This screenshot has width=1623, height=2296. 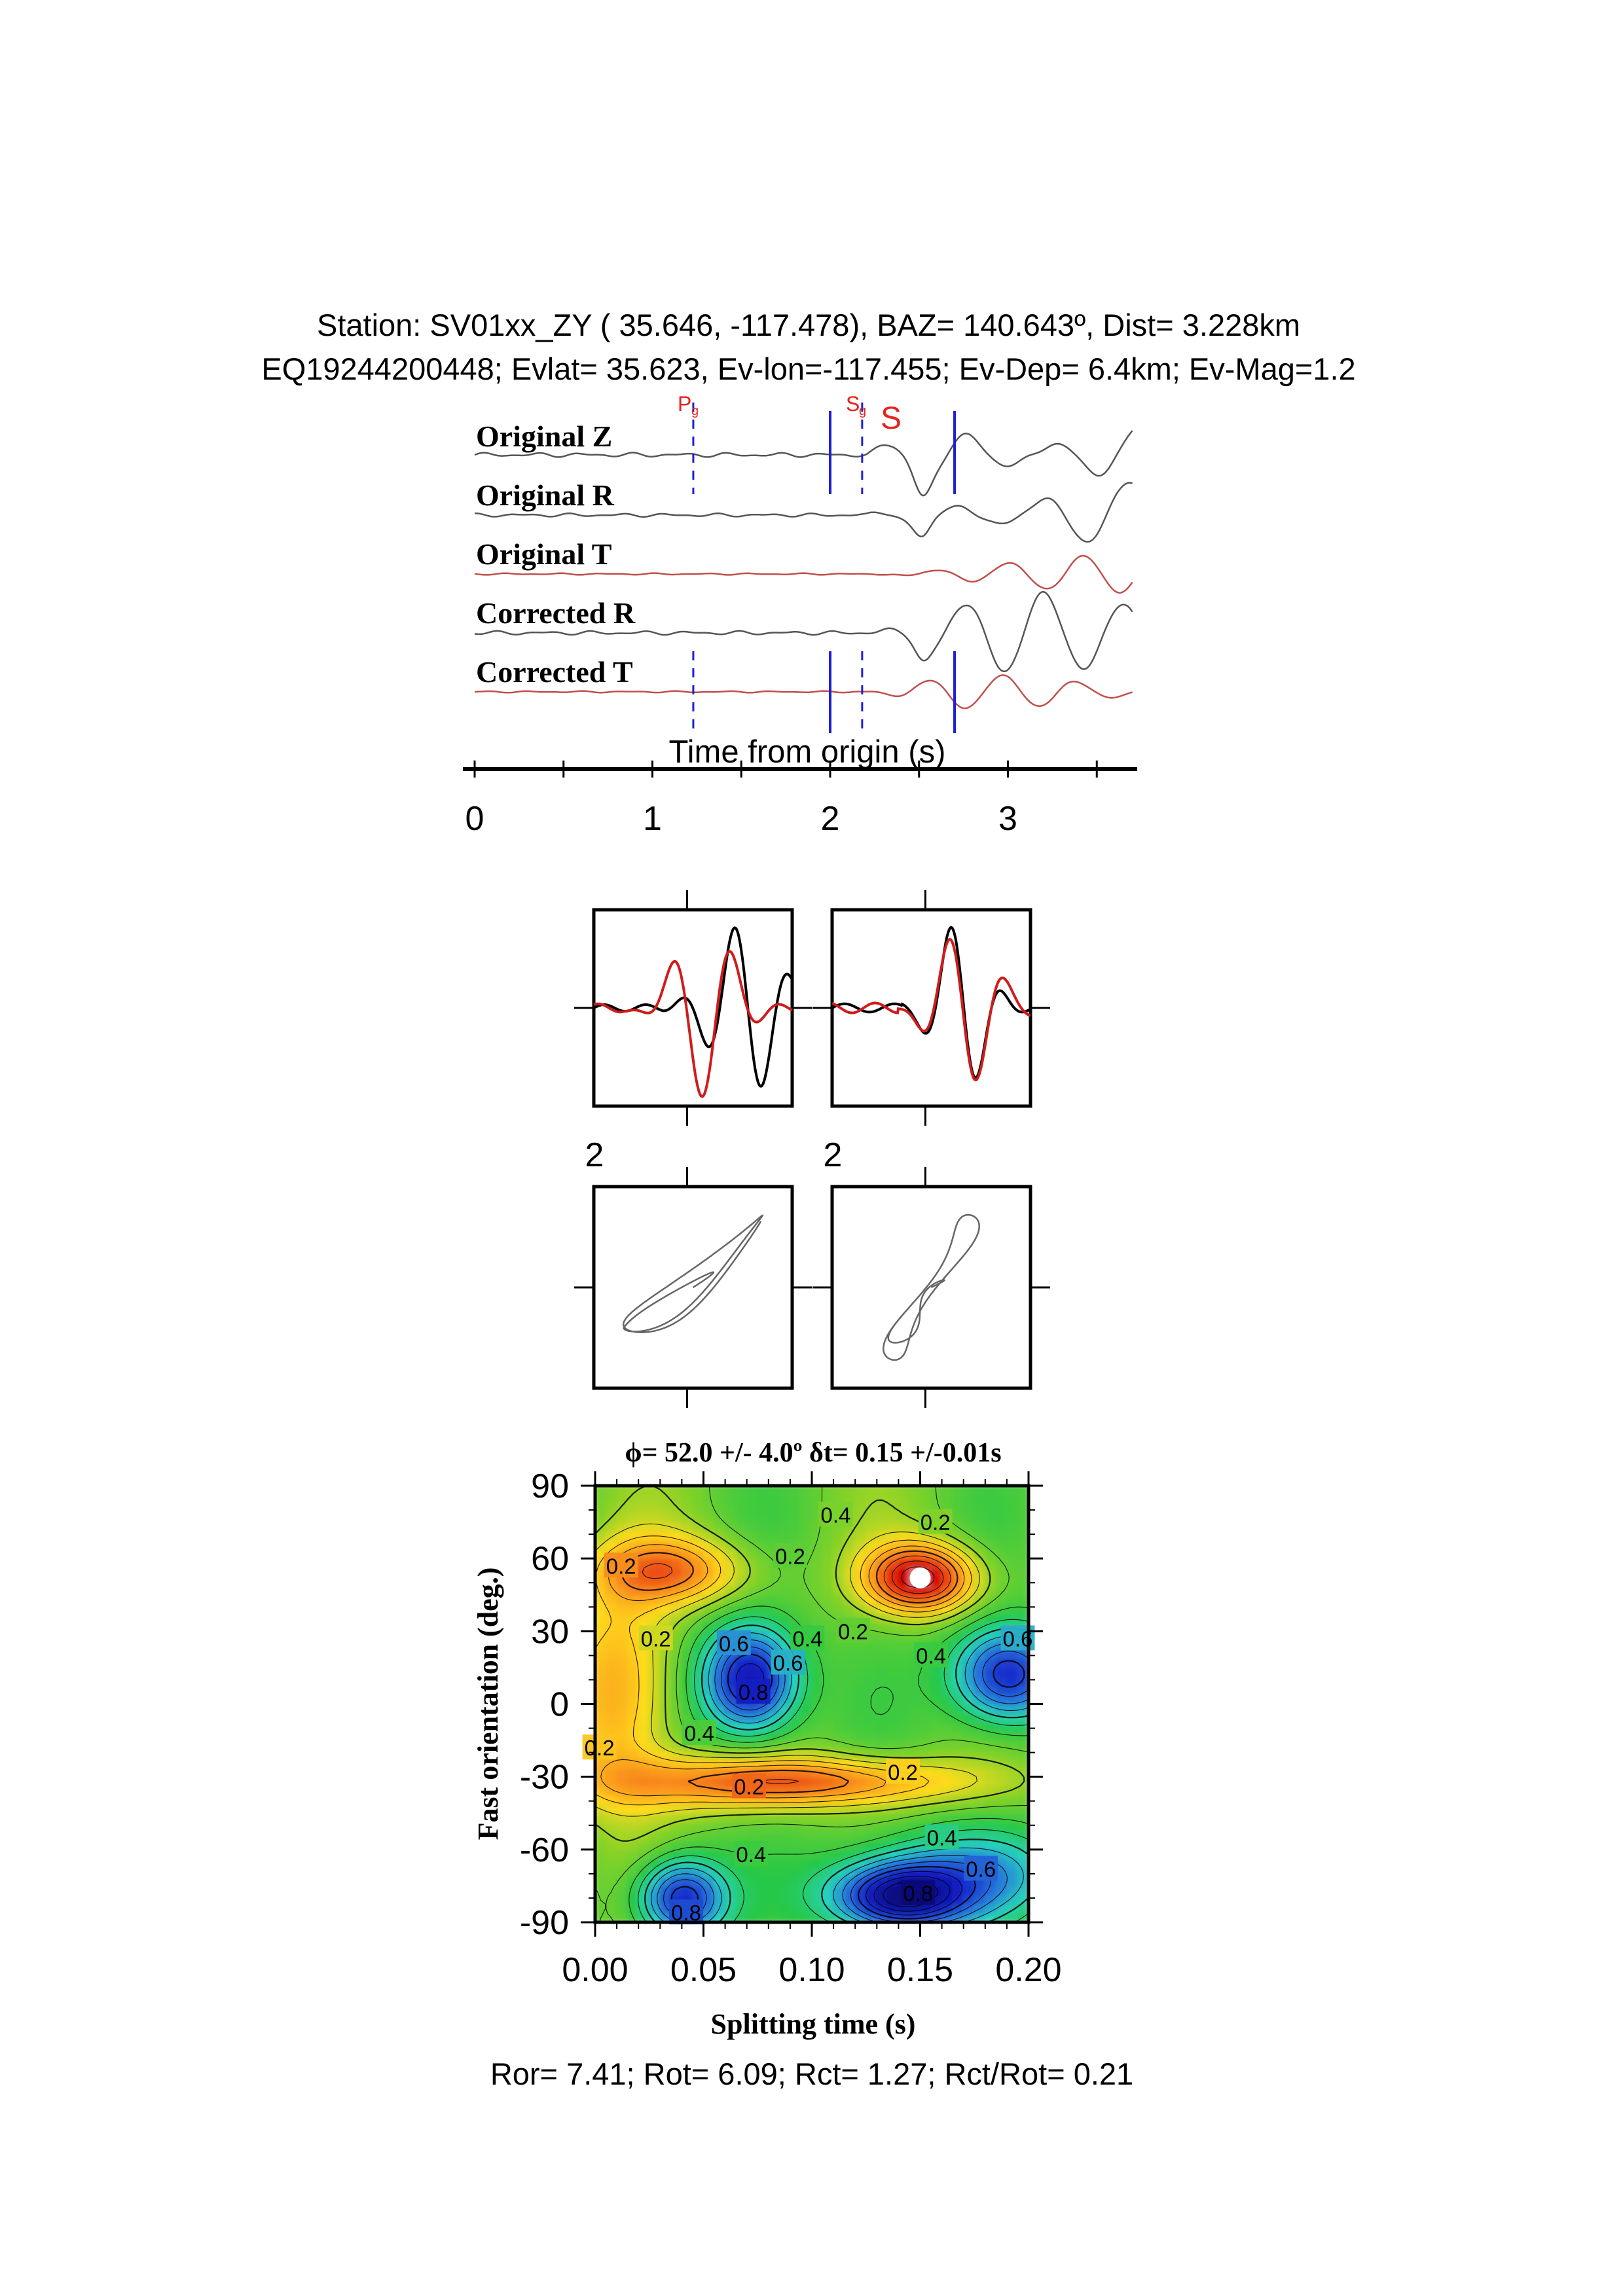 What do you see at coordinates (695, 411) in the screenshot?
I see `phase-label-p-sub: g` at bounding box center [695, 411].